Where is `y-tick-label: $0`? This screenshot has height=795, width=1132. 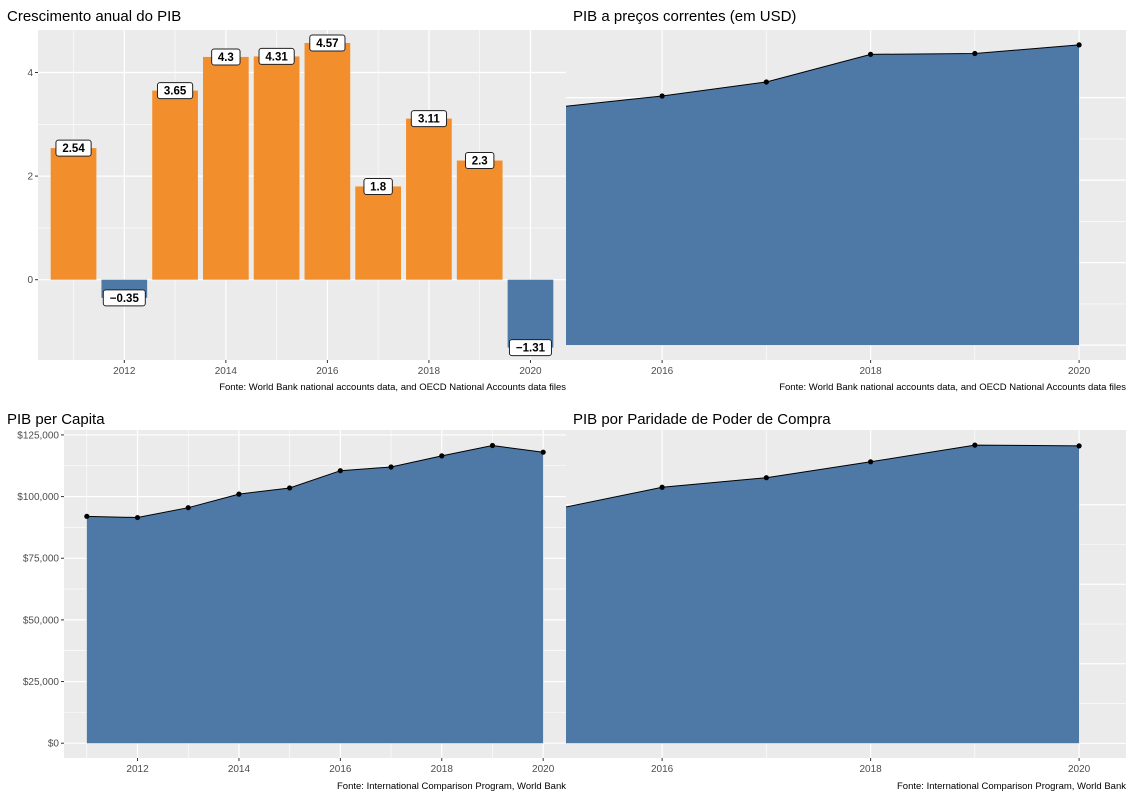
y-tick-label: $0 is located at coordinates (54, 744).